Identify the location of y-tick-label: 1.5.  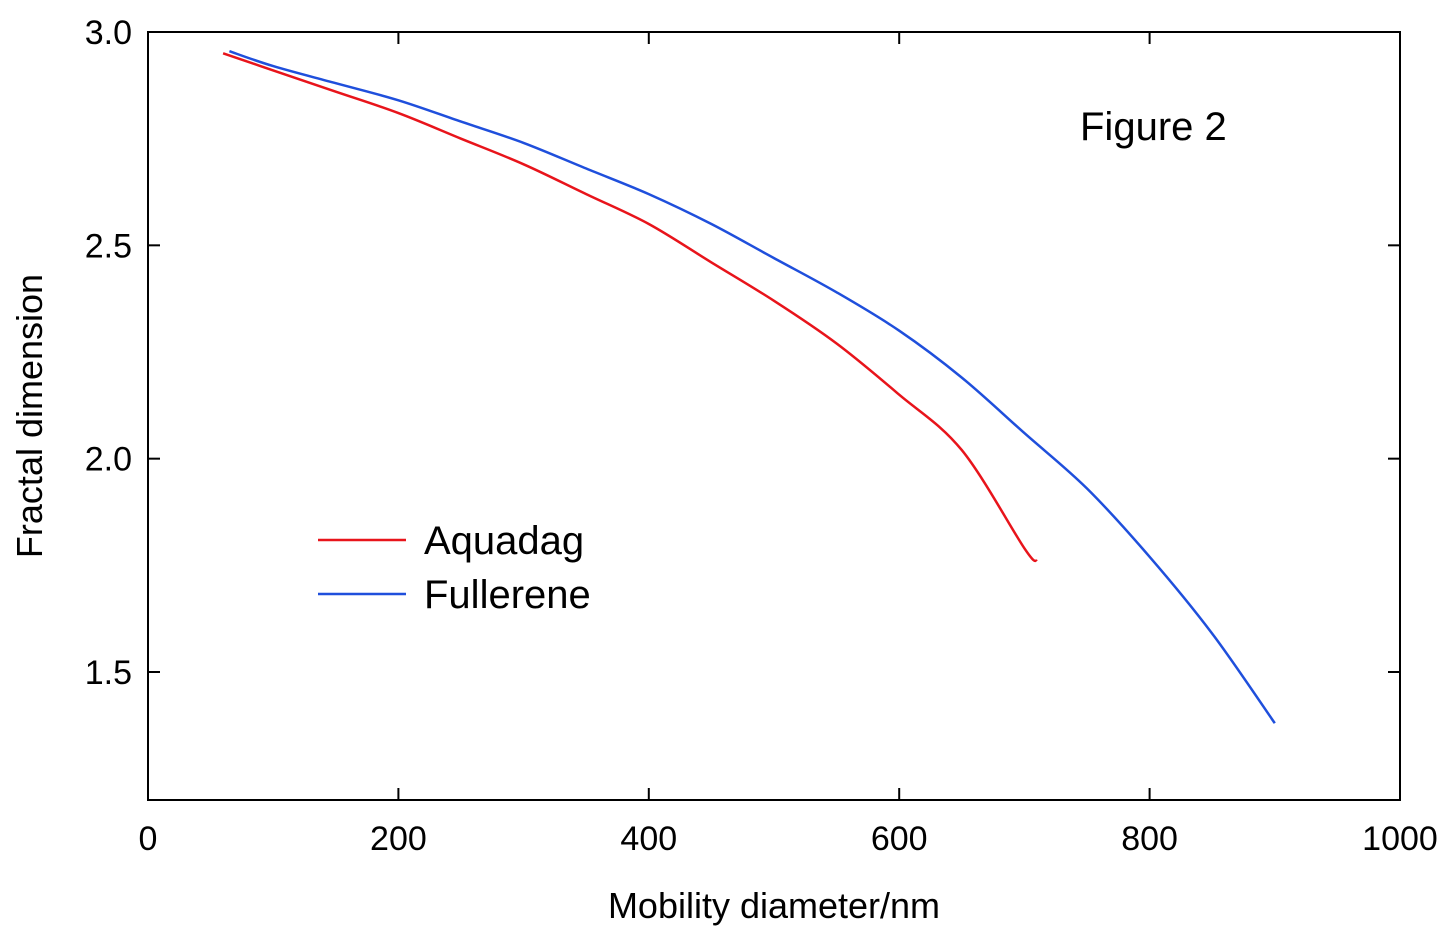
(108, 673).